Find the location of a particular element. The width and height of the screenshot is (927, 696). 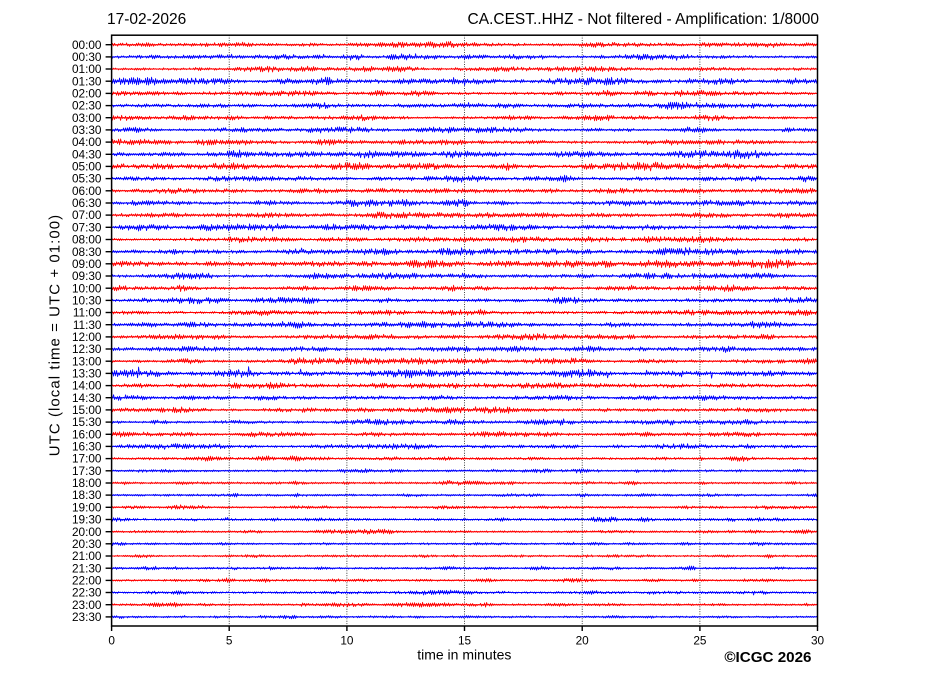

svg-text: 15 is located at coordinates (465, 640).